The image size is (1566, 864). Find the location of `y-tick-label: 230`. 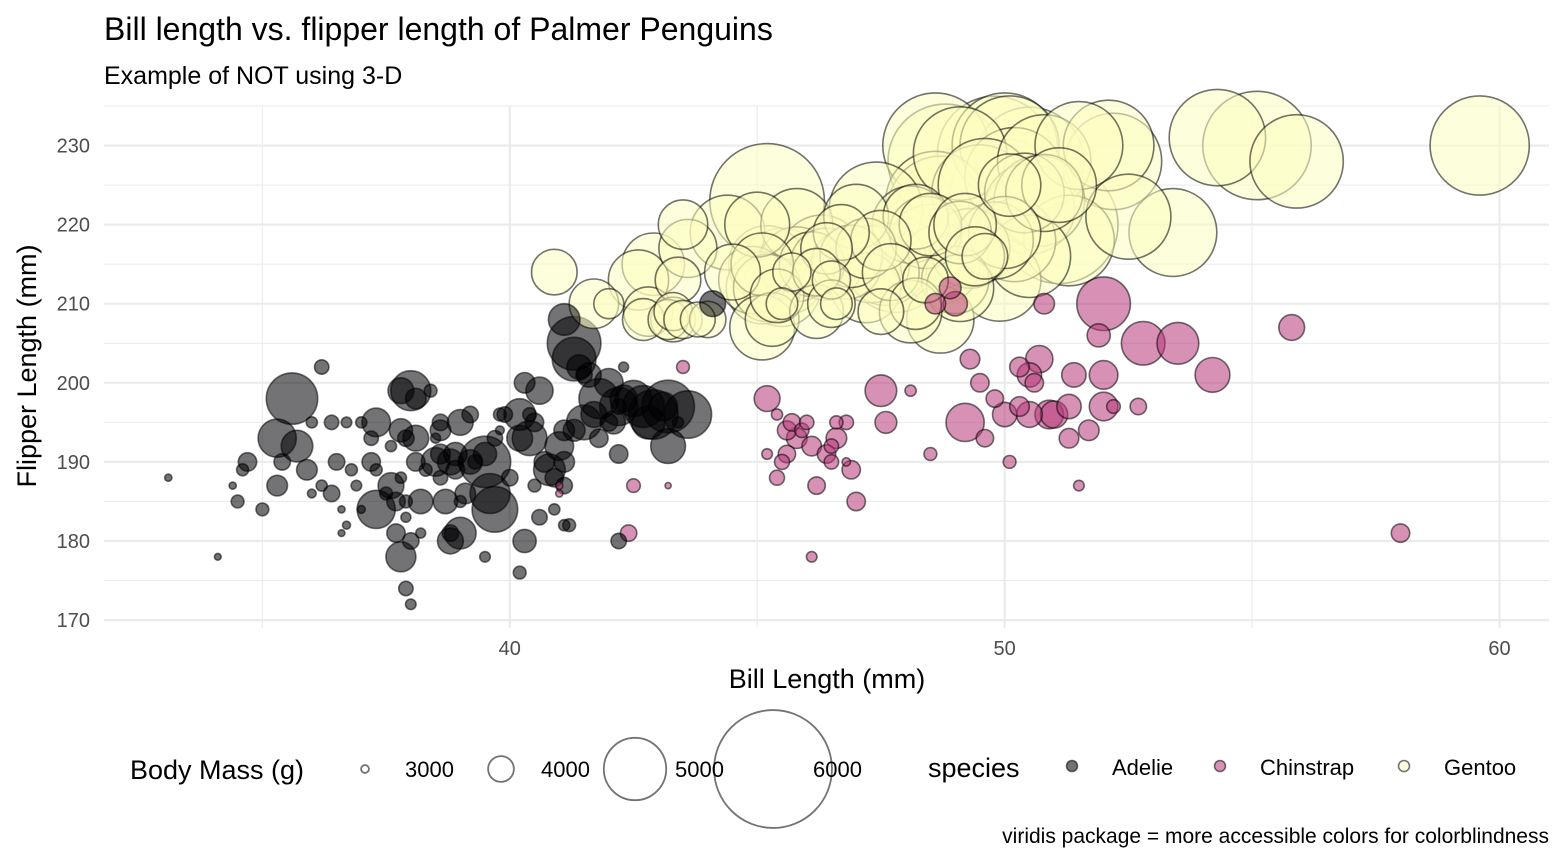

y-tick-label: 230 is located at coordinates (73, 147).